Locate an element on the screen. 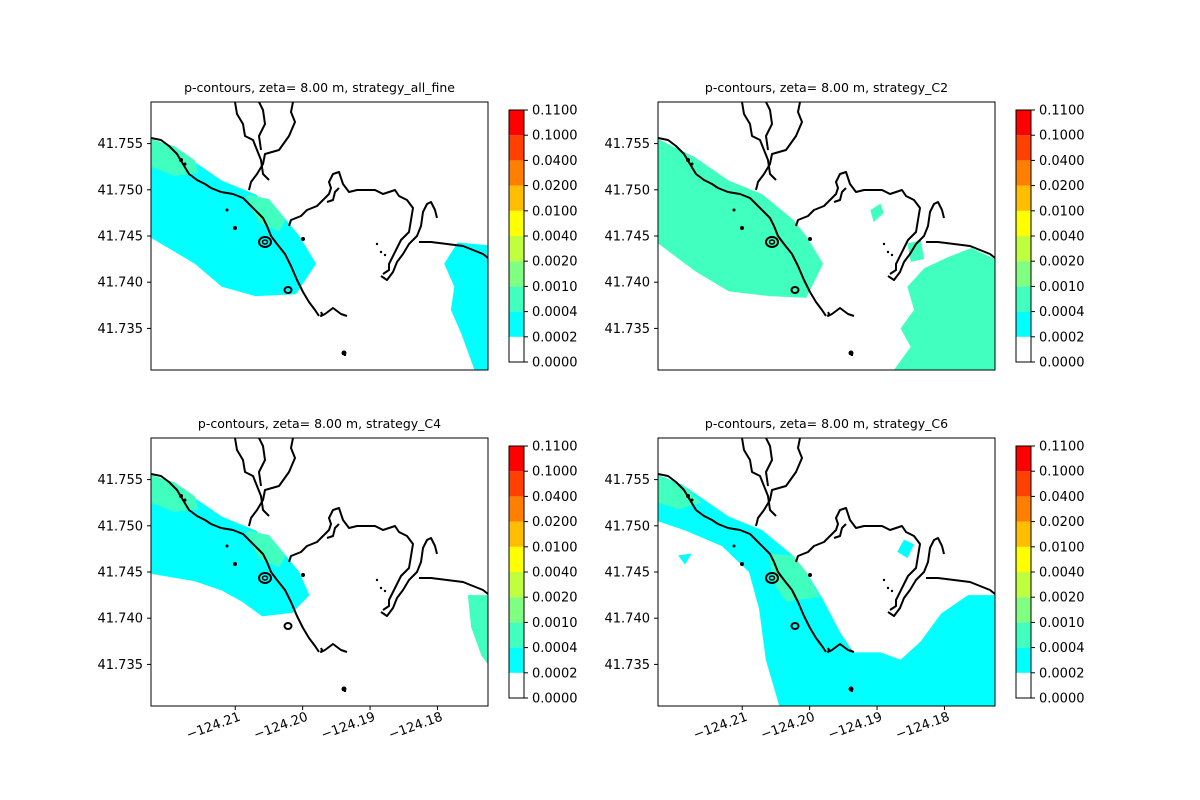 Image resolution: width=1200 pixels, height=800 pixels. colorbar-tick-label: 0.0040 is located at coordinates (1062, 237).